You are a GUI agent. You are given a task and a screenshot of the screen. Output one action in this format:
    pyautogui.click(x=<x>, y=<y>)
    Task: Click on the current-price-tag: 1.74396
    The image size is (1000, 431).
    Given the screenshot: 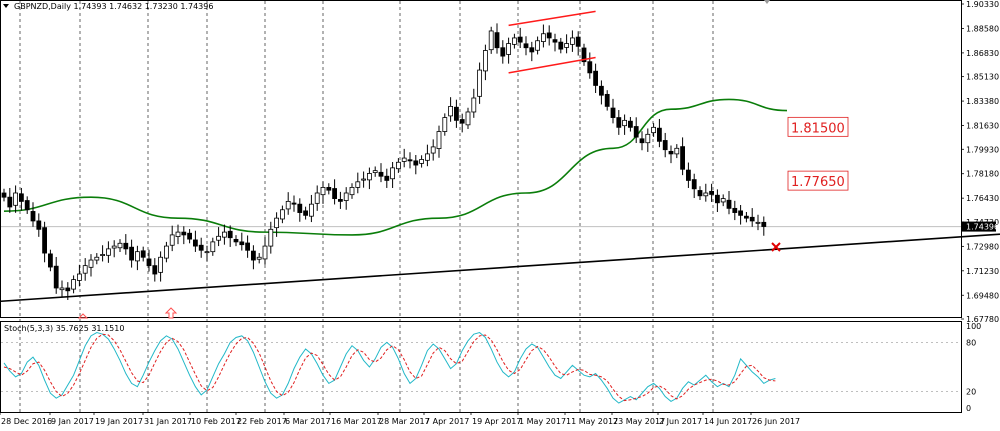 What is the action you would take?
    pyautogui.click(x=980, y=226)
    